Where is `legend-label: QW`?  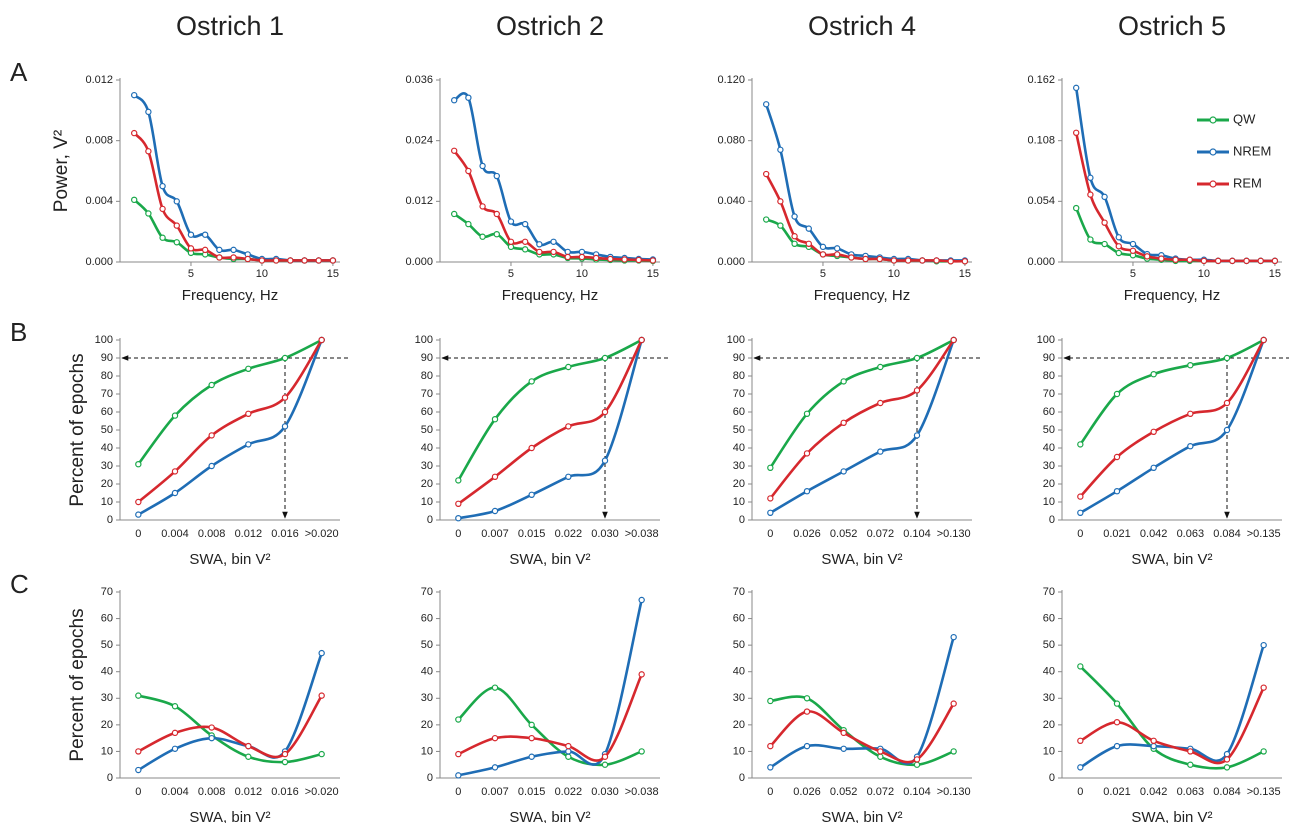 legend-label: QW is located at coordinates (1244, 118).